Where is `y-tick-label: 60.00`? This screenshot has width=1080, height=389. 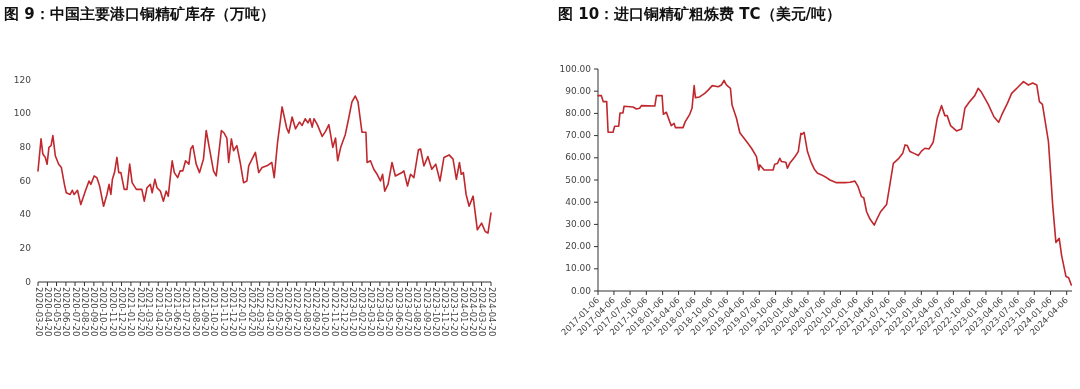
y-tick-label: 60.00 is located at coordinates (578, 157).